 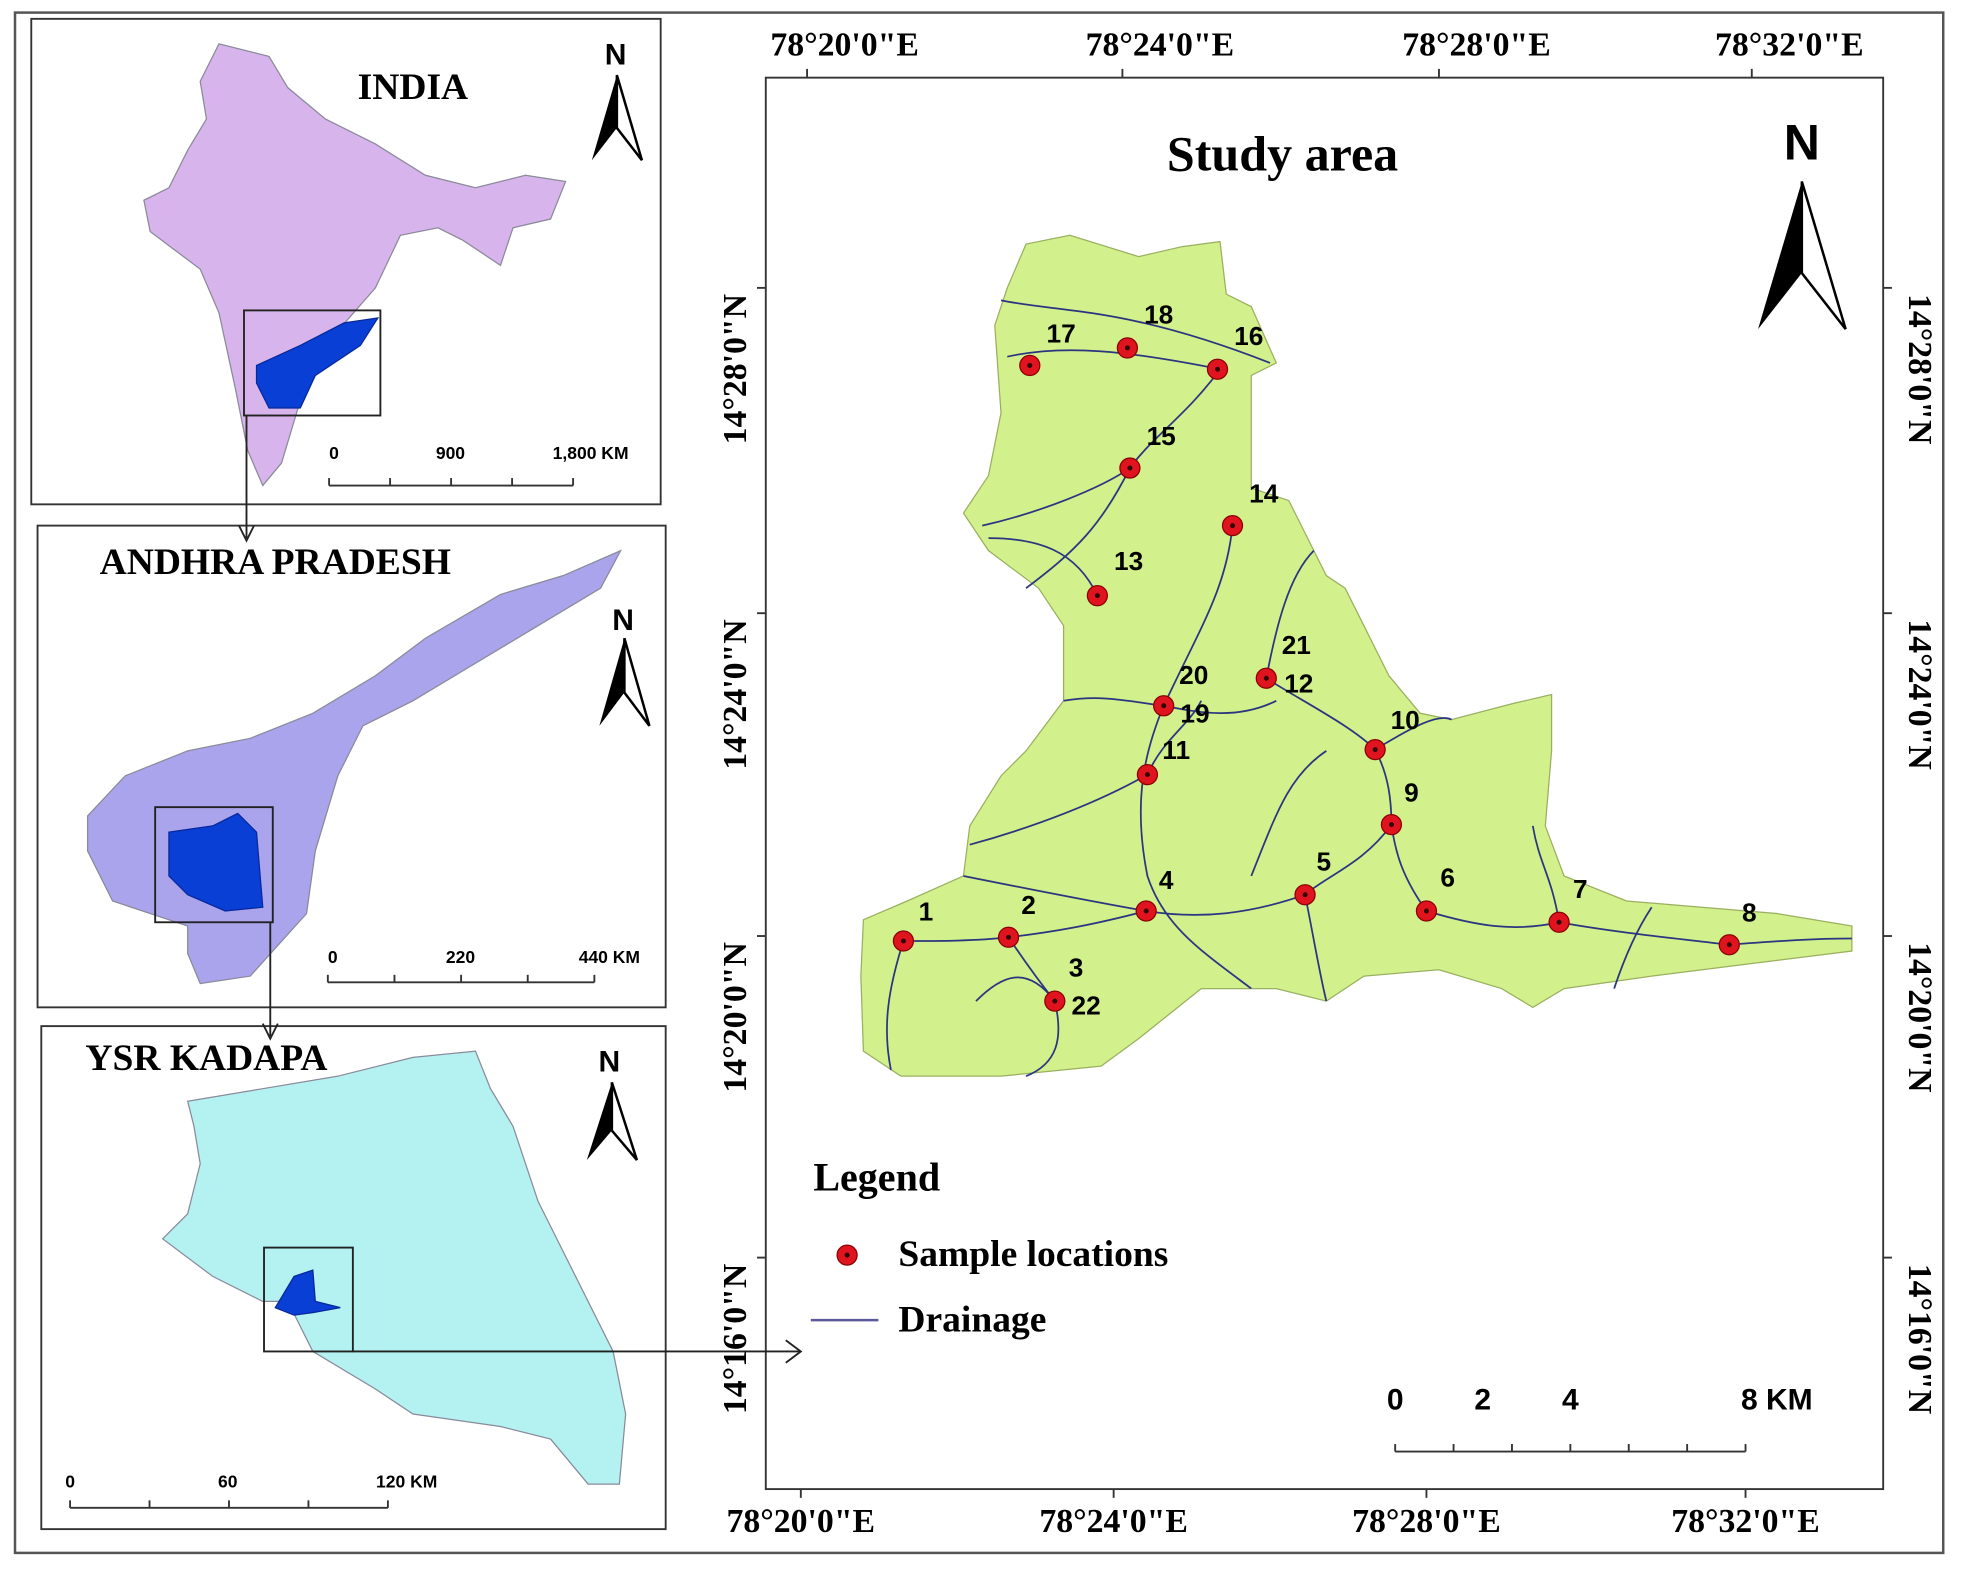 What do you see at coordinates (1176, 750) in the screenshot?
I see `sample-label: 11` at bounding box center [1176, 750].